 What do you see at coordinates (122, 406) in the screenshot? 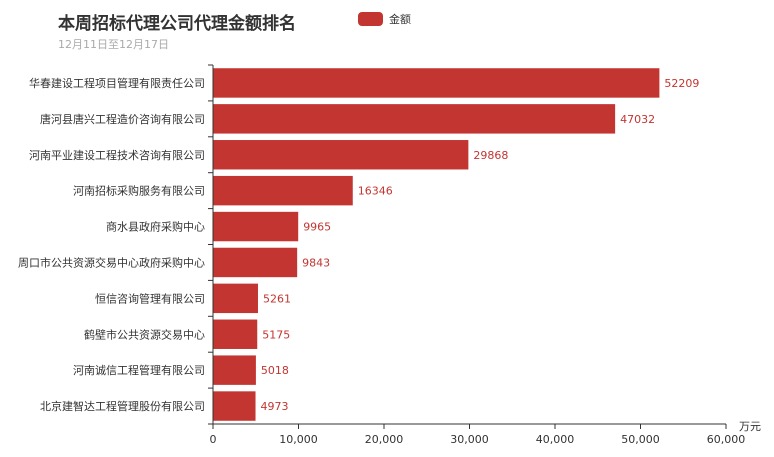
I see `category-label: 北京建智达工程管理股份有限公司` at bounding box center [122, 406].